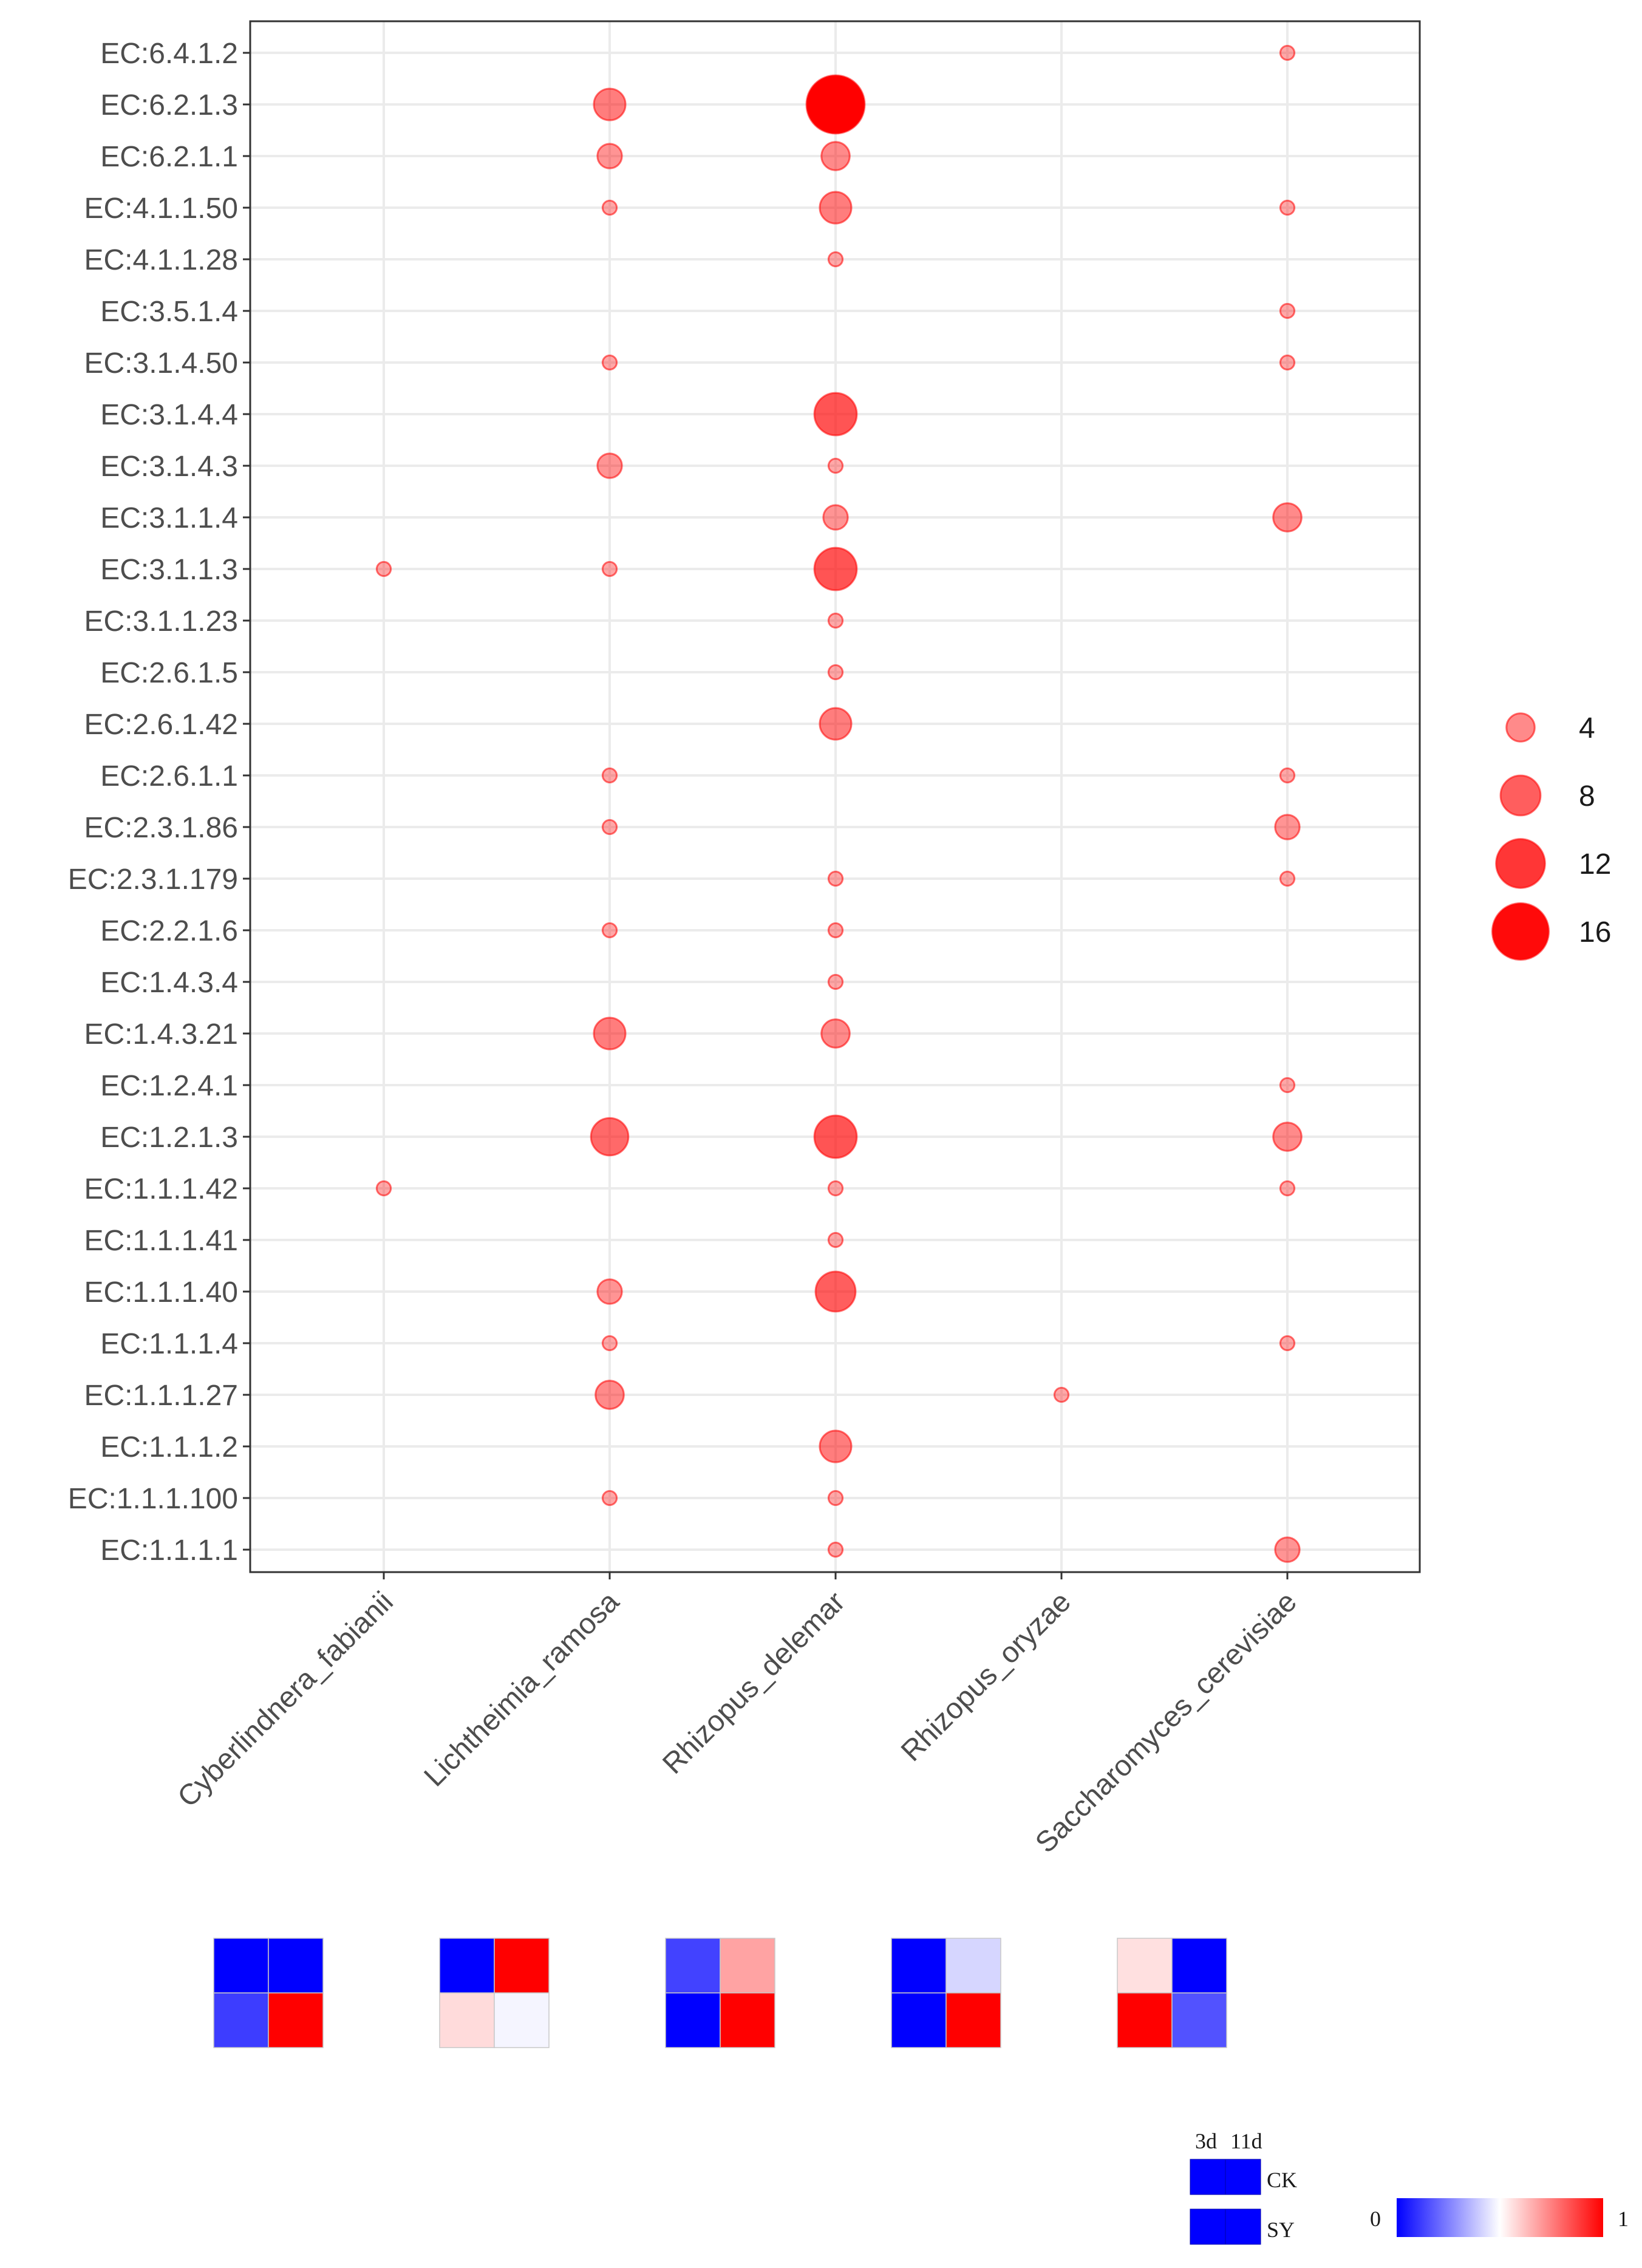 This screenshot has height=2268, width=1642. Describe the element at coordinates (169, 54) in the screenshot. I see `y-tick-label: EC:6.4.1.2` at that location.